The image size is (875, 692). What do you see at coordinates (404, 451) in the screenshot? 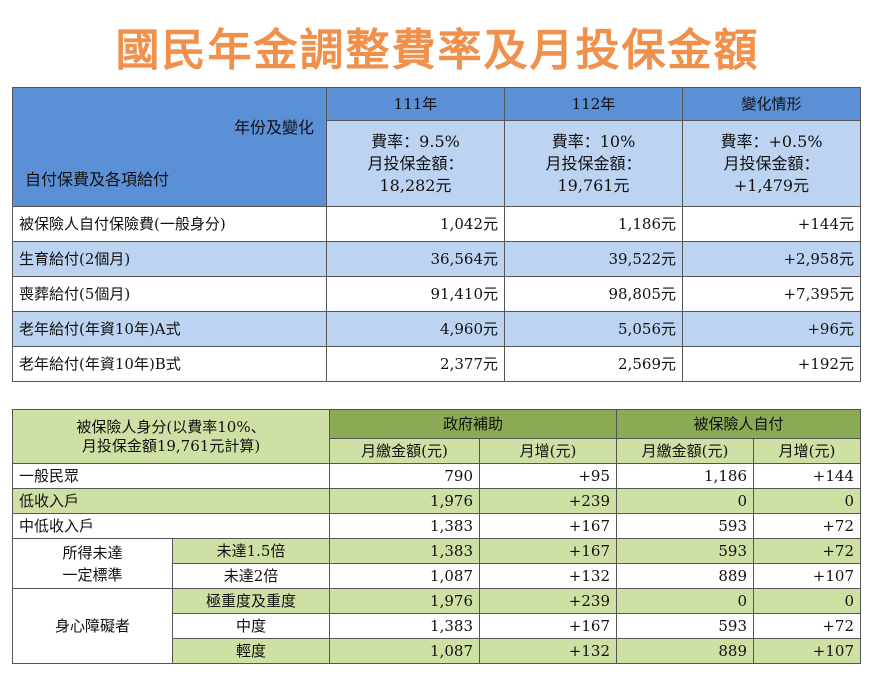
I see `gov-monthly-header: 月繳金額(元)` at bounding box center [404, 451].